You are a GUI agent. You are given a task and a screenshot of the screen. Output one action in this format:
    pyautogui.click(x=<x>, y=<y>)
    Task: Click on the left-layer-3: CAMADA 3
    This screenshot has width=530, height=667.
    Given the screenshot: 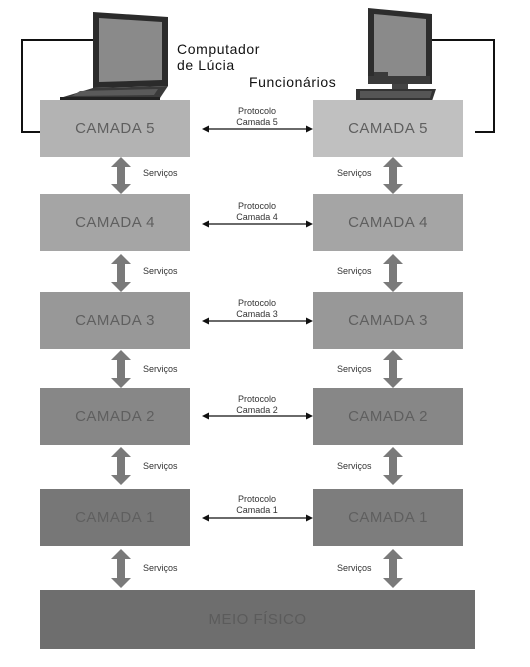 What is the action you would take?
    pyautogui.click(x=115, y=320)
    